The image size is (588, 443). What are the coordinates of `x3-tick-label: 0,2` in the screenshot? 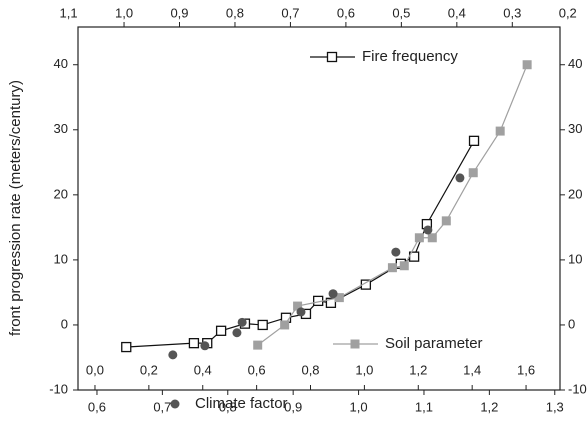 It's located at (149, 369).